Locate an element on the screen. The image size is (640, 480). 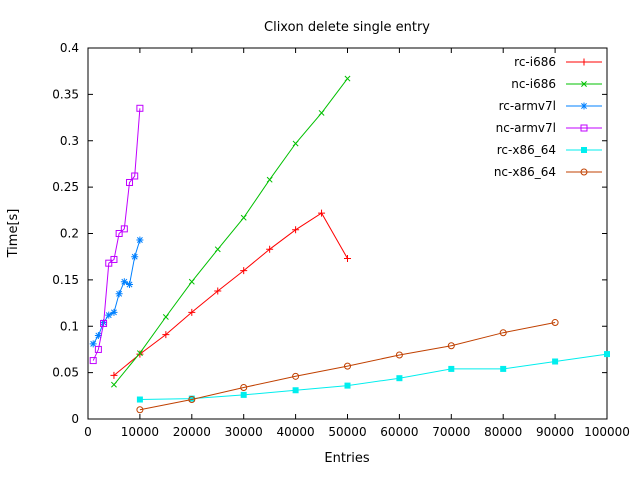
y-tick-label: 0.05 is located at coordinates (65, 373).